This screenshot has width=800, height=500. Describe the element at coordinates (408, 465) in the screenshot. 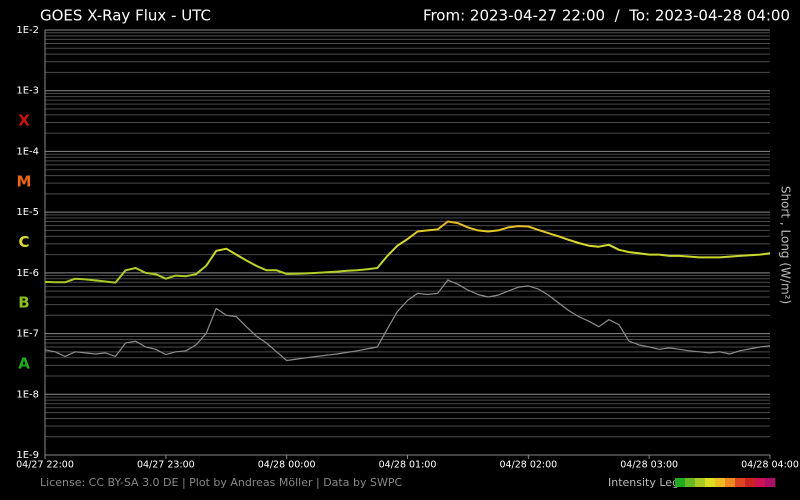

I see `x-tick-label: 04/28 01:00` at that location.